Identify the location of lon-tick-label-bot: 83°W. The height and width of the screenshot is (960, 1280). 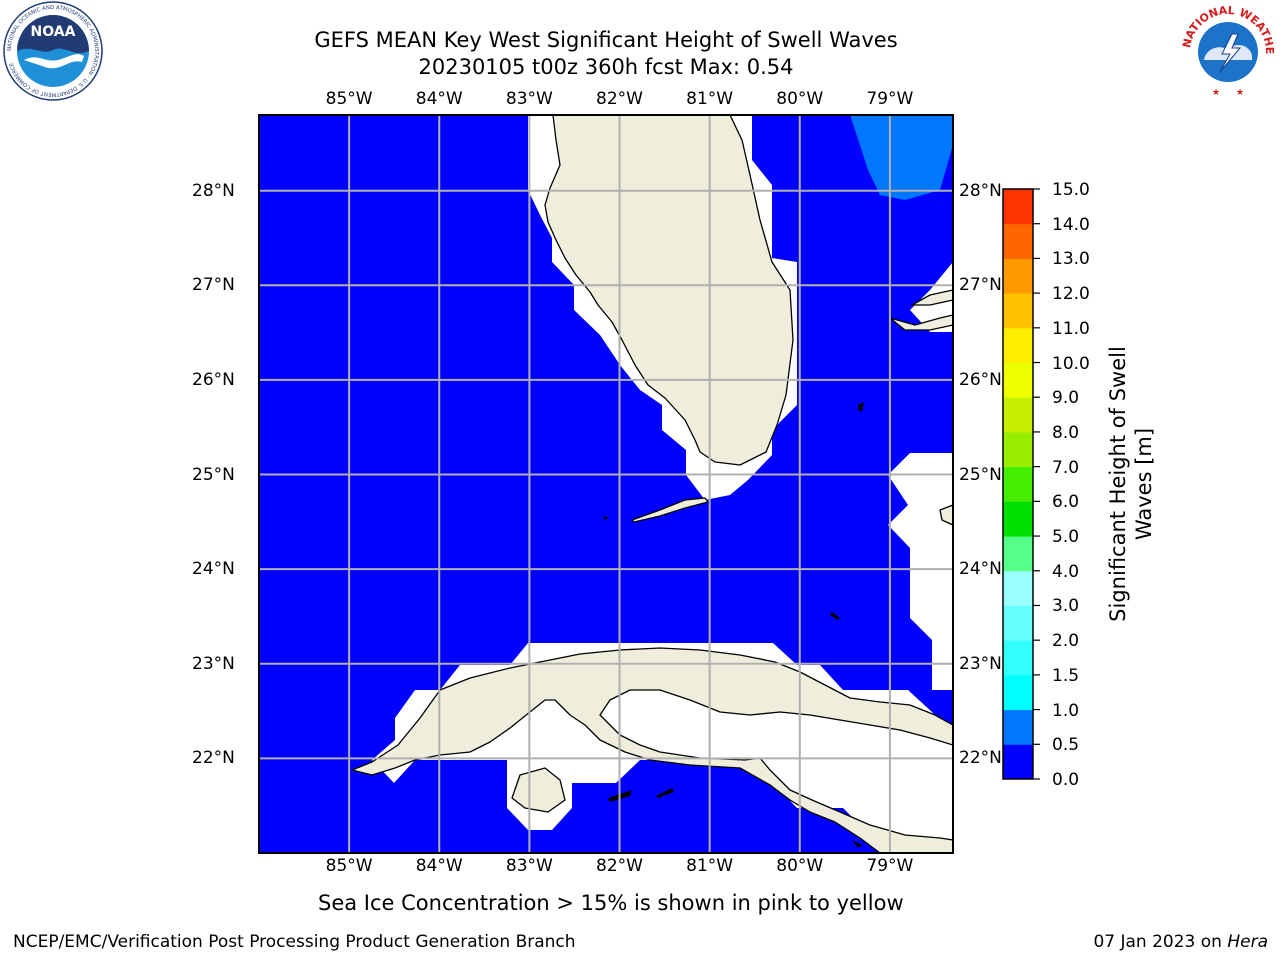
(529, 866).